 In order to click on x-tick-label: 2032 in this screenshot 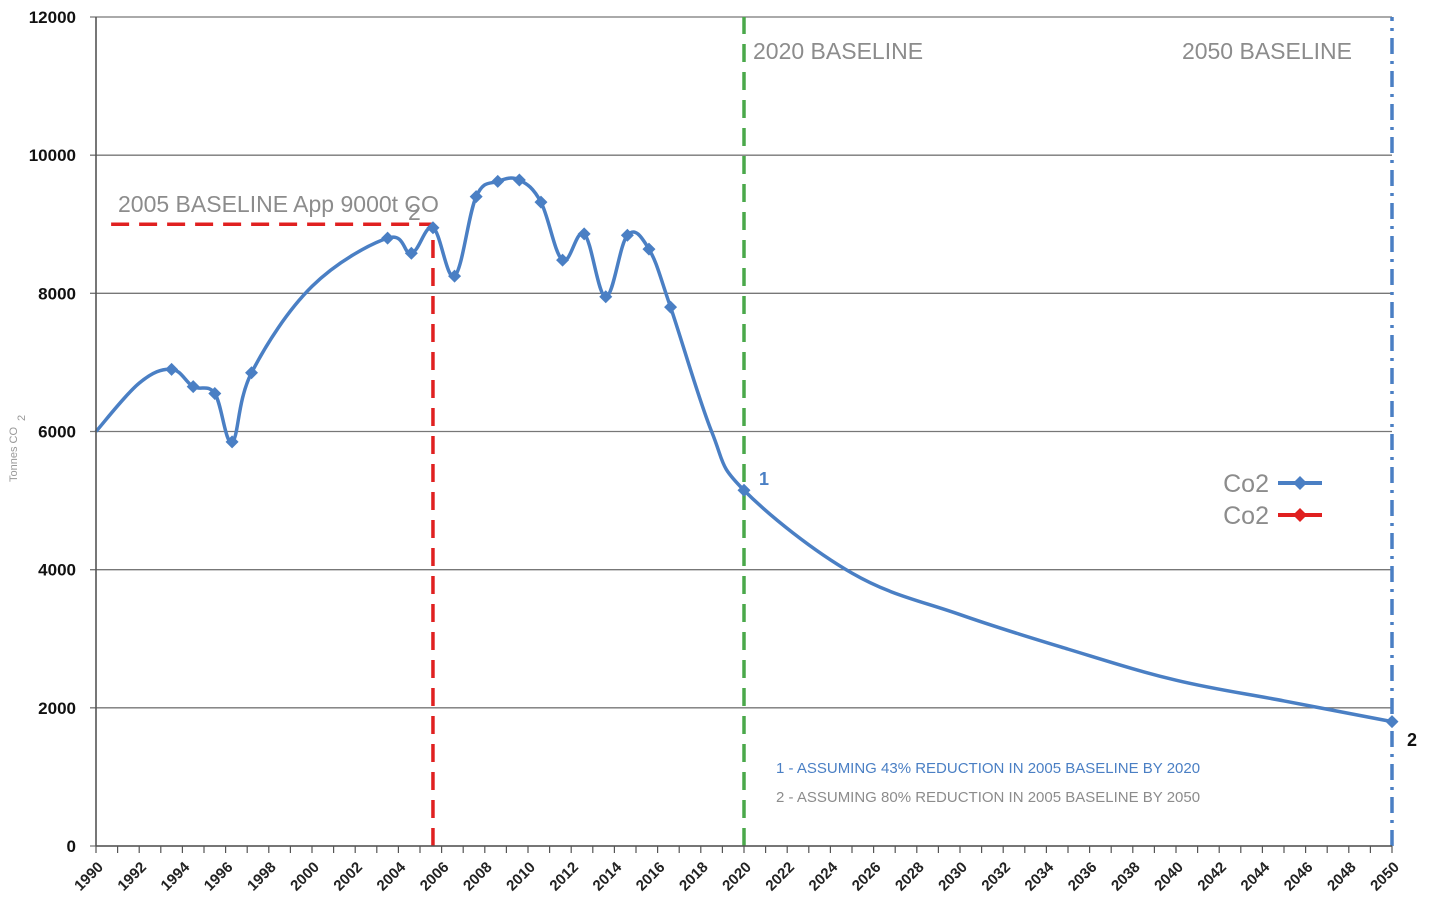, I will do `click(996, 877)`.